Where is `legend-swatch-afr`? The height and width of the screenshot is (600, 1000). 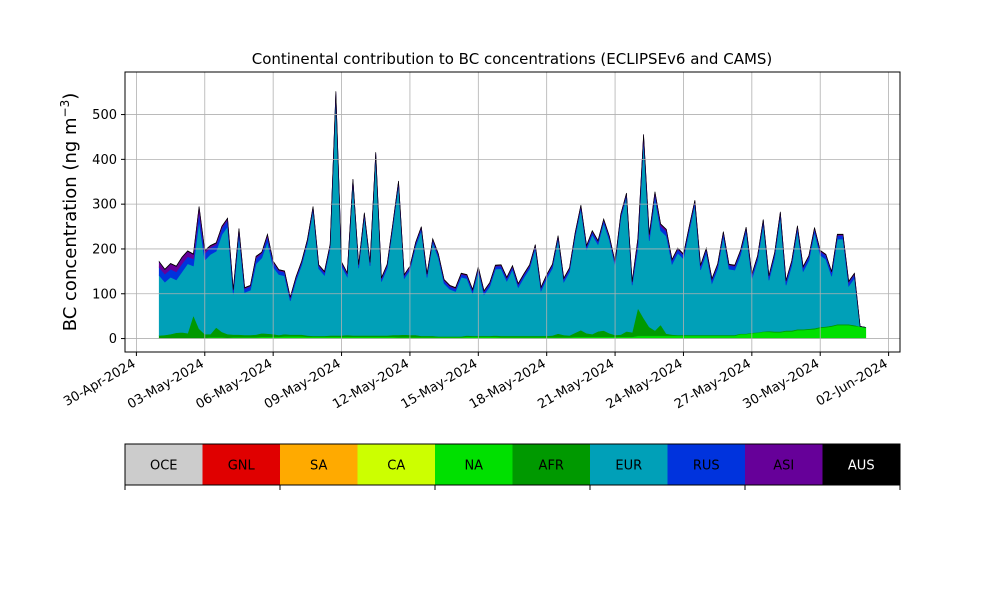 legend-swatch-afr is located at coordinates (551, 464).